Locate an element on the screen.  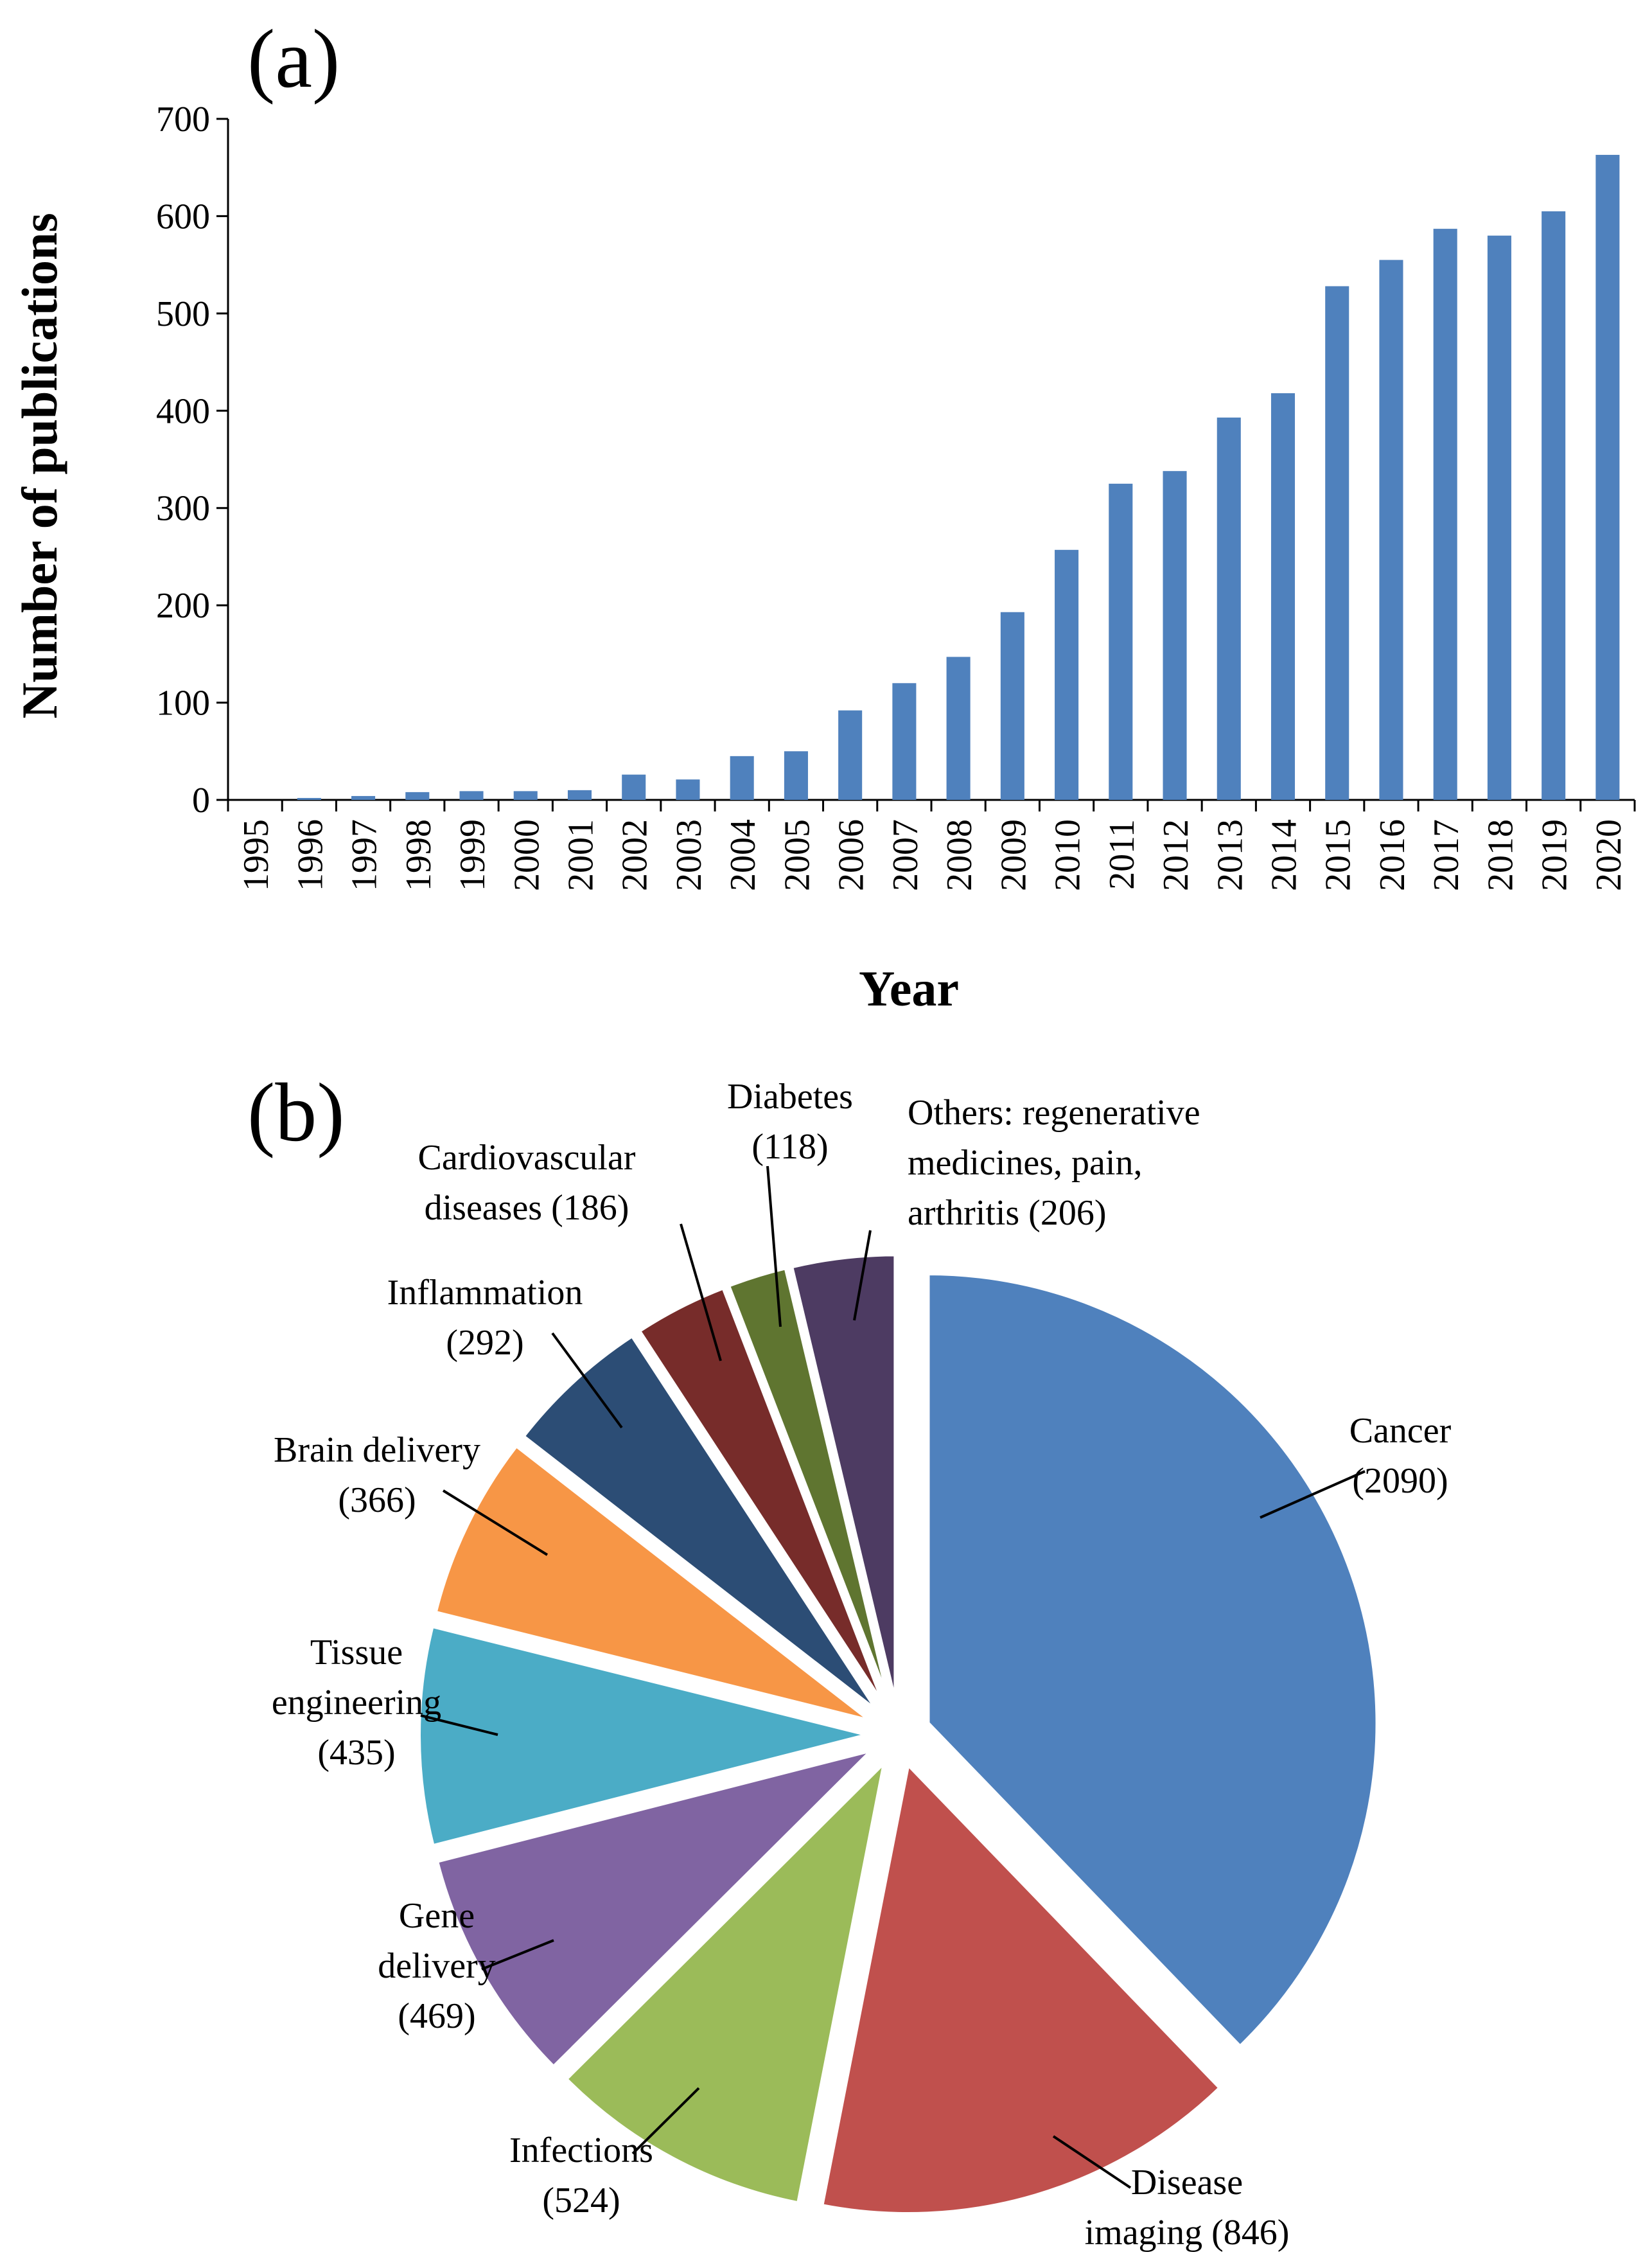
y-tick-label: 500 is located at coordinates (183, 314).